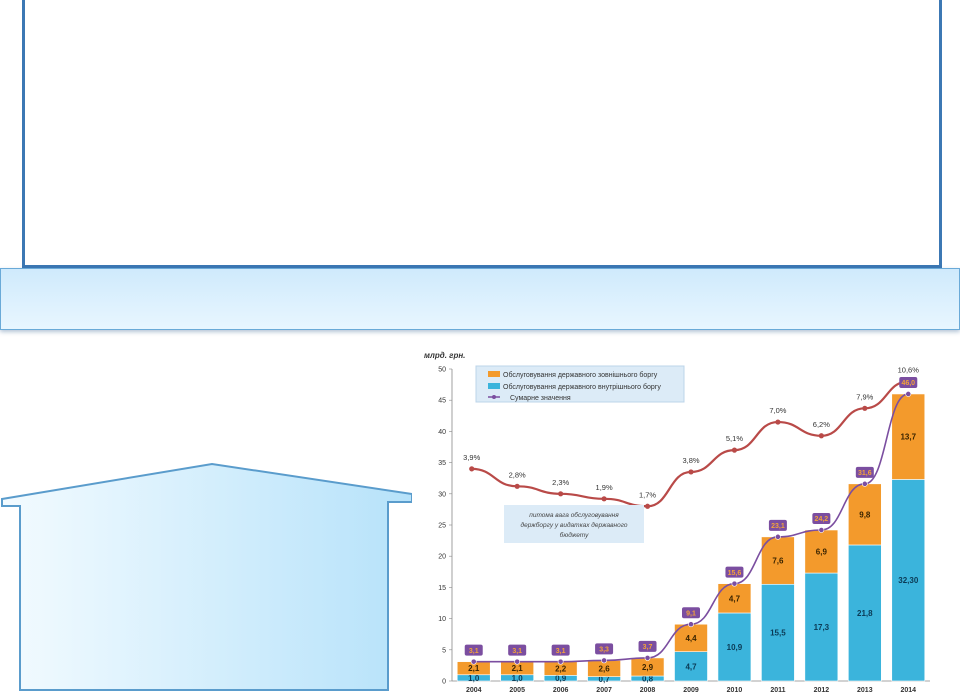  Describe the element at coordinates (471, 457) in the screenshot. I see `share-label: 3,9%` at that location.